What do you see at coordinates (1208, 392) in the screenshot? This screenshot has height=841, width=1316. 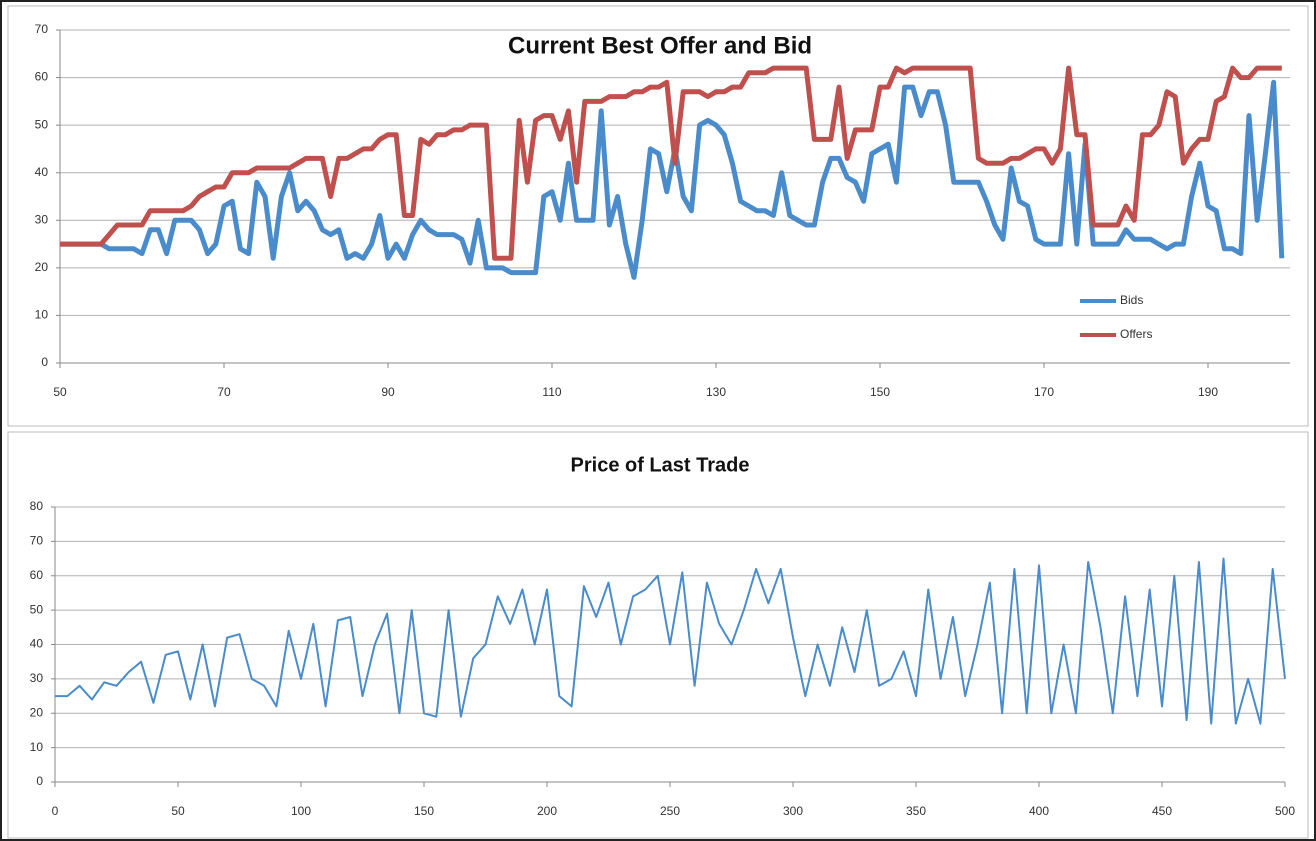 I see `x-tick-label: 190` at bounding box center [1208, 392].